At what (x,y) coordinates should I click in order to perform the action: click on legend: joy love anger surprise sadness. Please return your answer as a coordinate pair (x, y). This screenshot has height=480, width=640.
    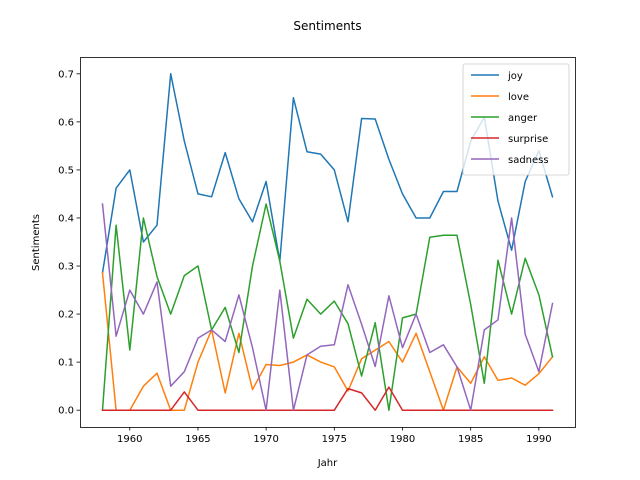
    Looking at the image, I should click on (516, 119).